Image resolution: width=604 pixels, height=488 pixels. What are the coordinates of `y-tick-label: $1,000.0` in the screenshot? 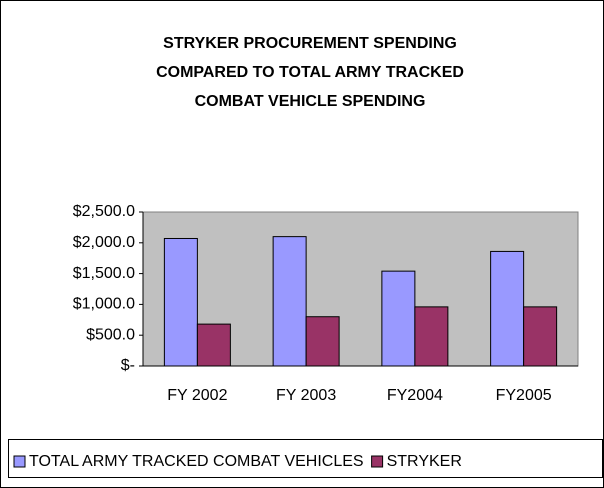 It's located at (104, 304).